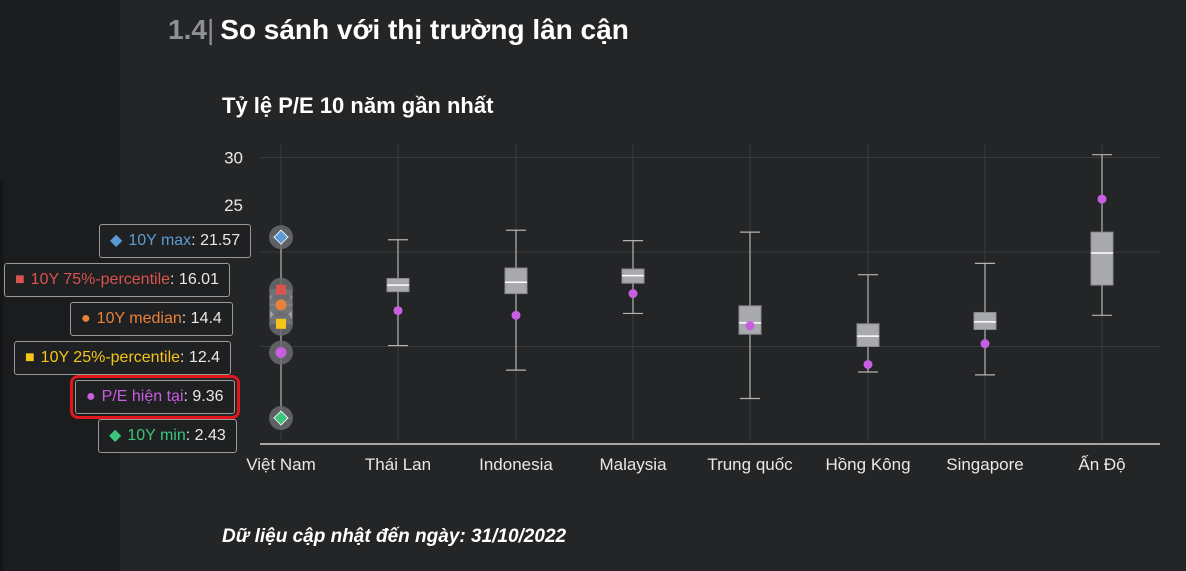 This screenshot has width=1186, height=571. Describe the element at coordinates (424, 29) in the screenshot. I see `section-title-text: So sánh với thị trường lân cận` at that location.